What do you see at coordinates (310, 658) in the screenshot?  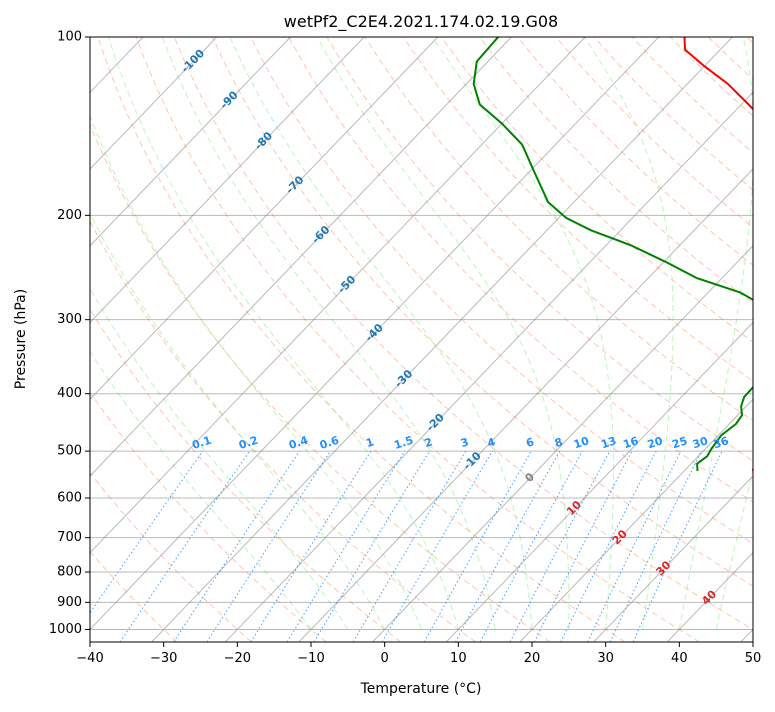 I see `x-tick-label: −10` at bounding box center [310, 658].